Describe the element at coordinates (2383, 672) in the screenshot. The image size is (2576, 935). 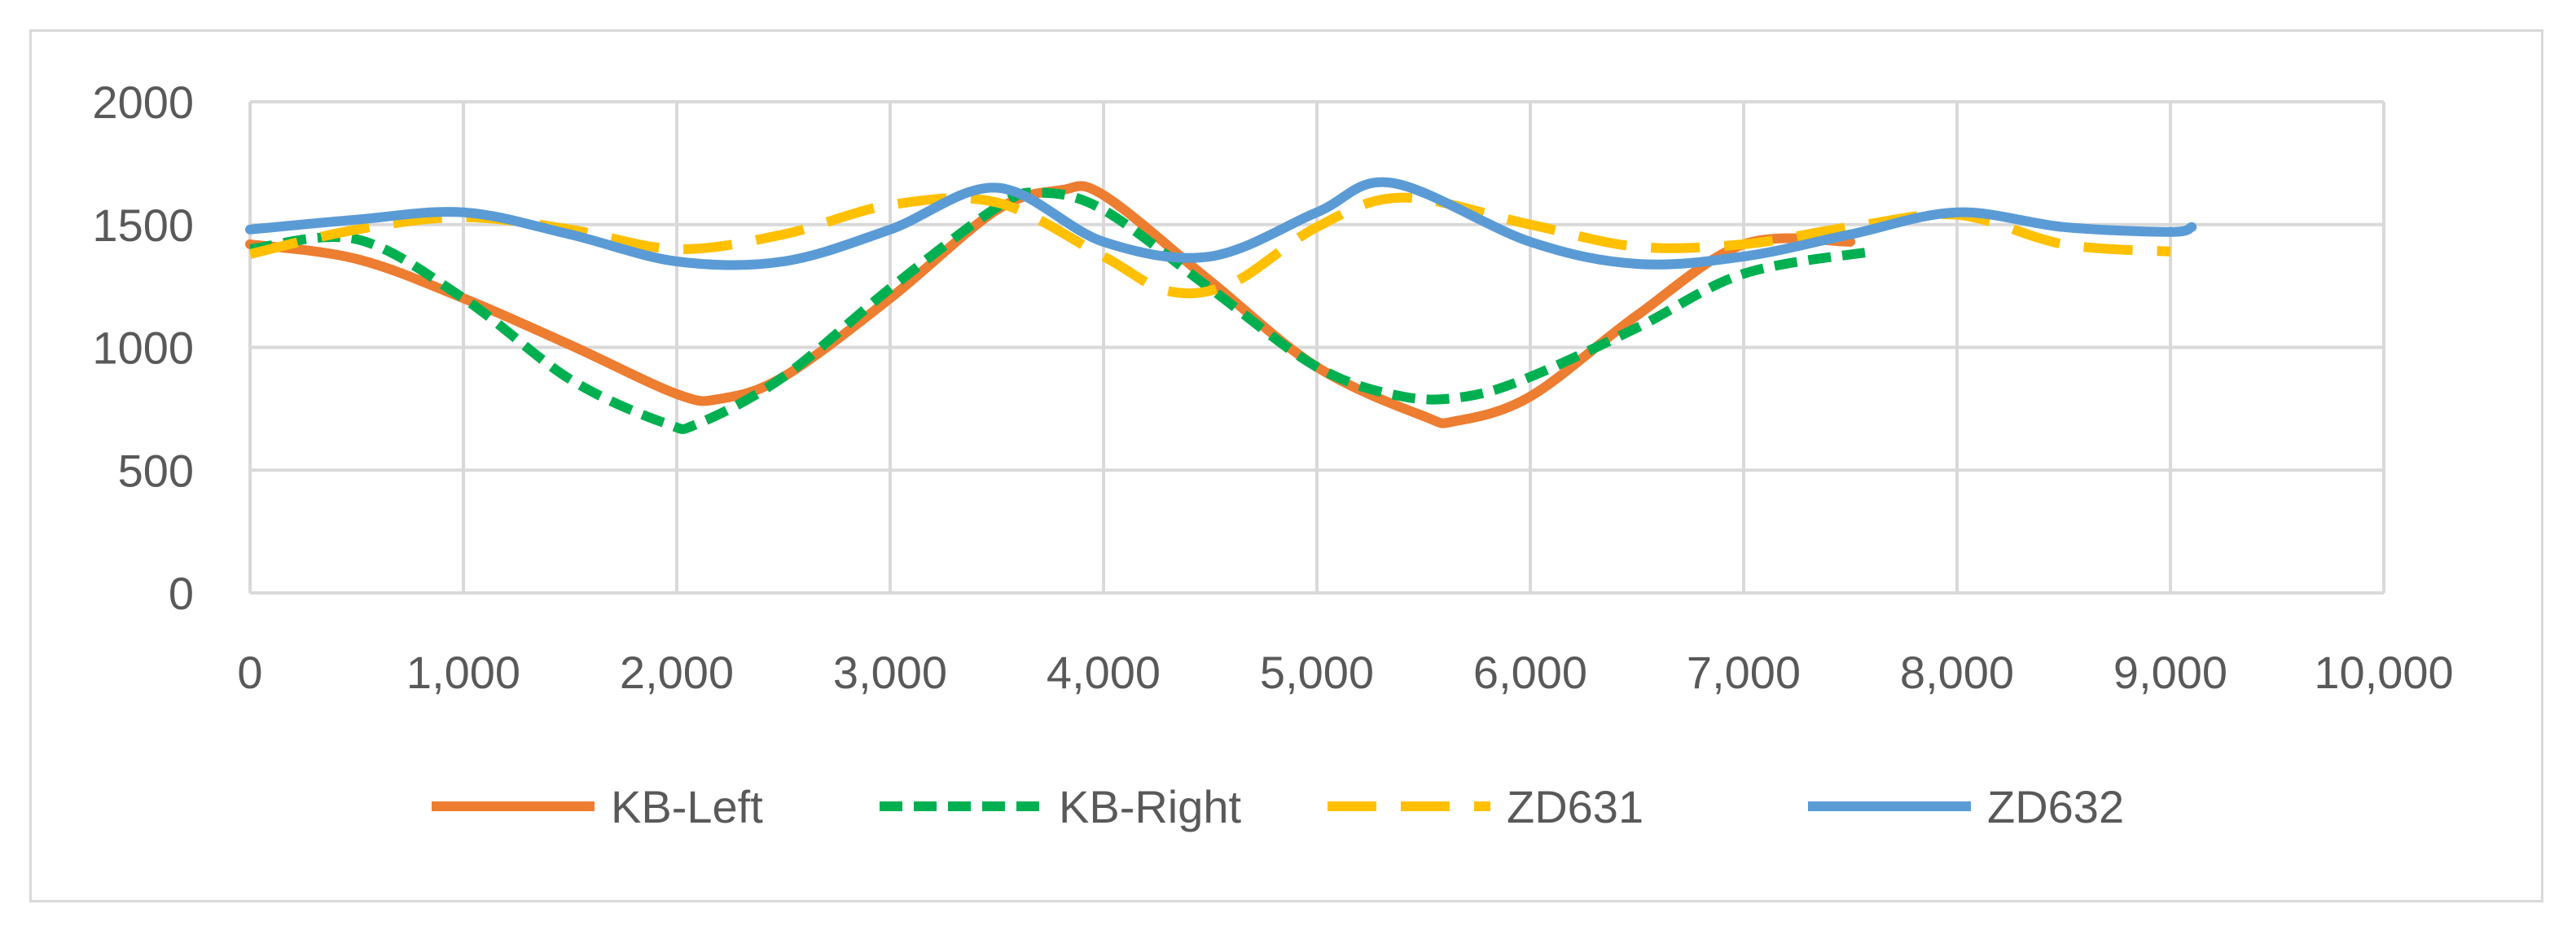
I see `x-tick-label: 10,000` at that location.